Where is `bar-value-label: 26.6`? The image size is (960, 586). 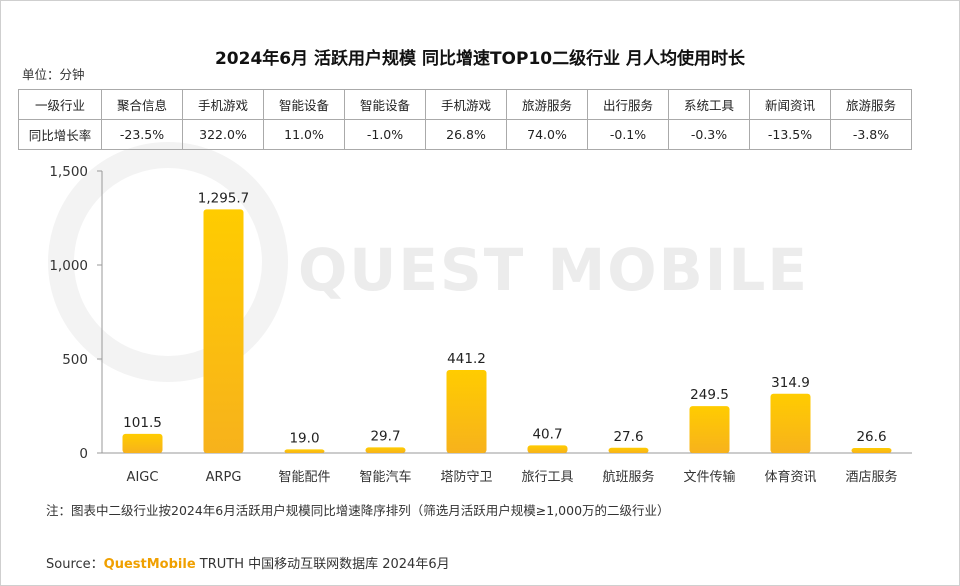
bar-value-label: 26.6 is located at coordinates (871, 437).